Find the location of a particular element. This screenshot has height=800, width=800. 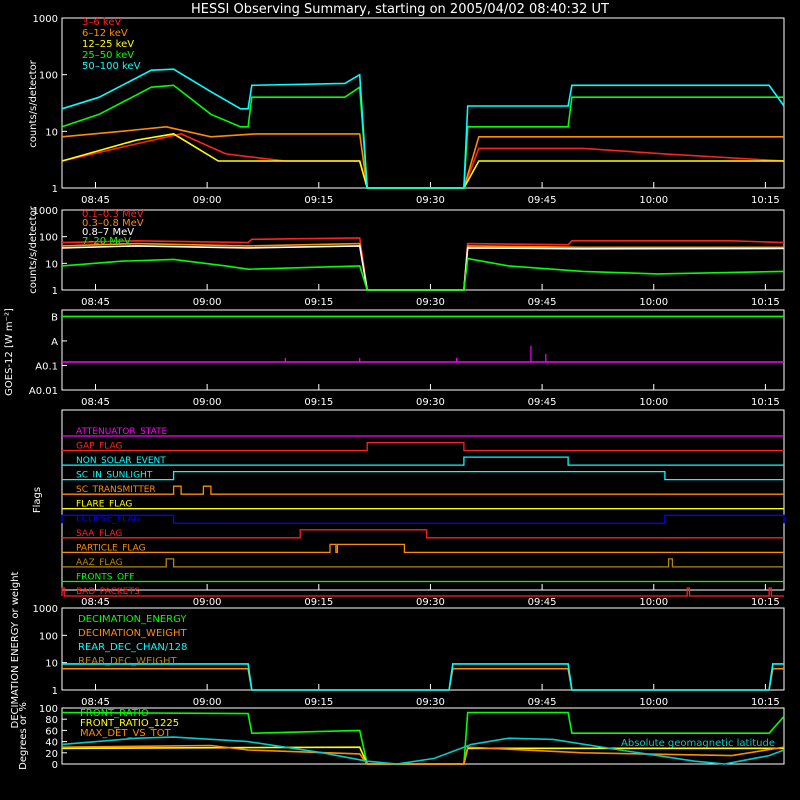

legend-entry: 0.8–7 MeV is located at coordinates (108, 232).